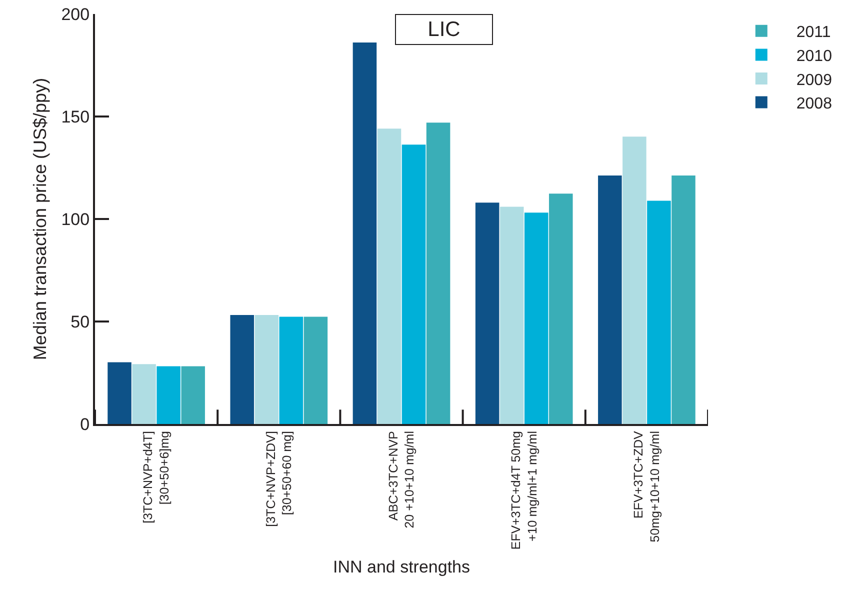 This screenshot has width=861, height=616. I want to click on x-tick-label: [3TC+NVP+ZDV] [30+50+60 mg], so click(279, 479).